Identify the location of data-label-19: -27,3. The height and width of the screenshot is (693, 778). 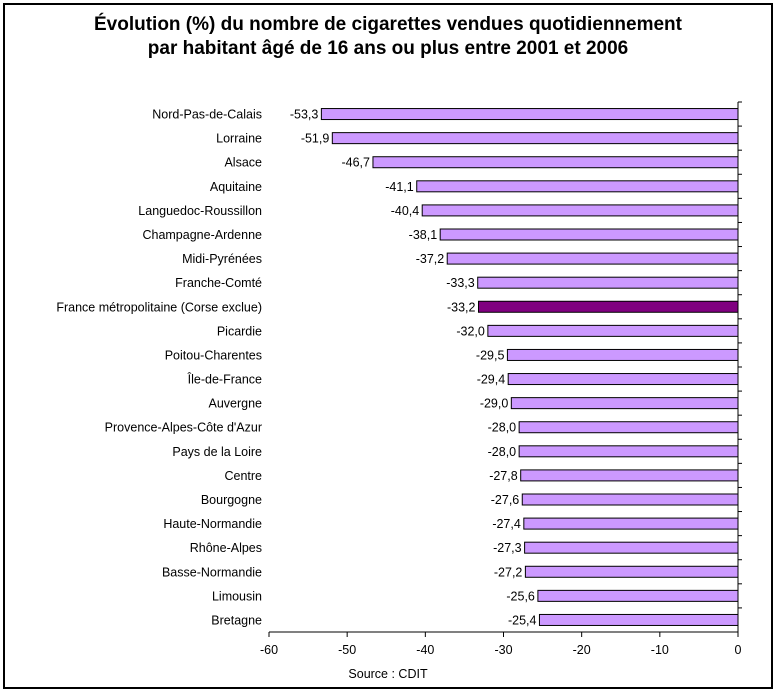
(507, 548).